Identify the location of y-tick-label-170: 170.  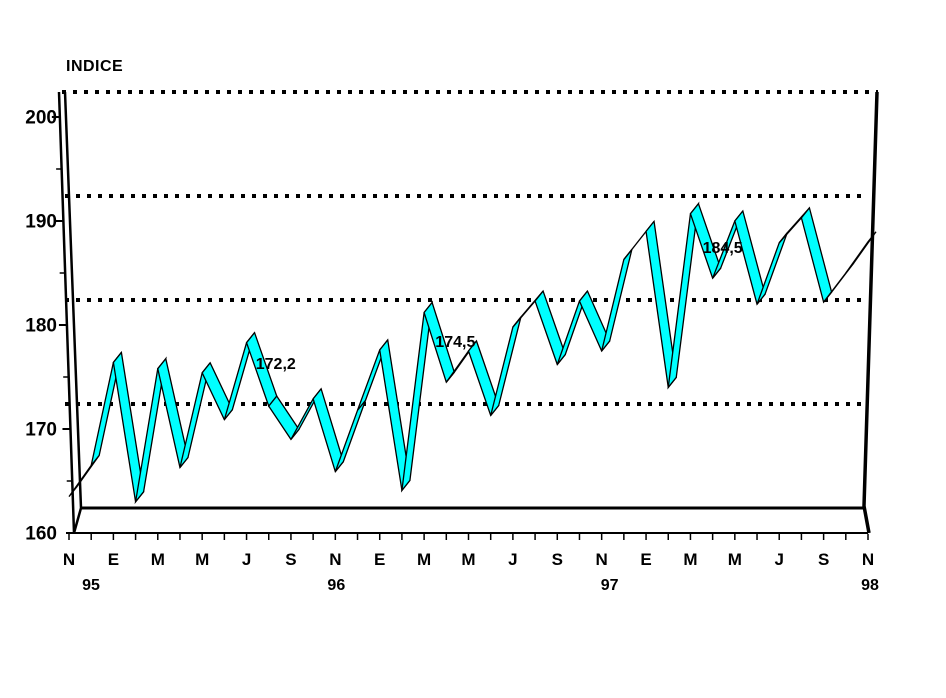
(41, 430).